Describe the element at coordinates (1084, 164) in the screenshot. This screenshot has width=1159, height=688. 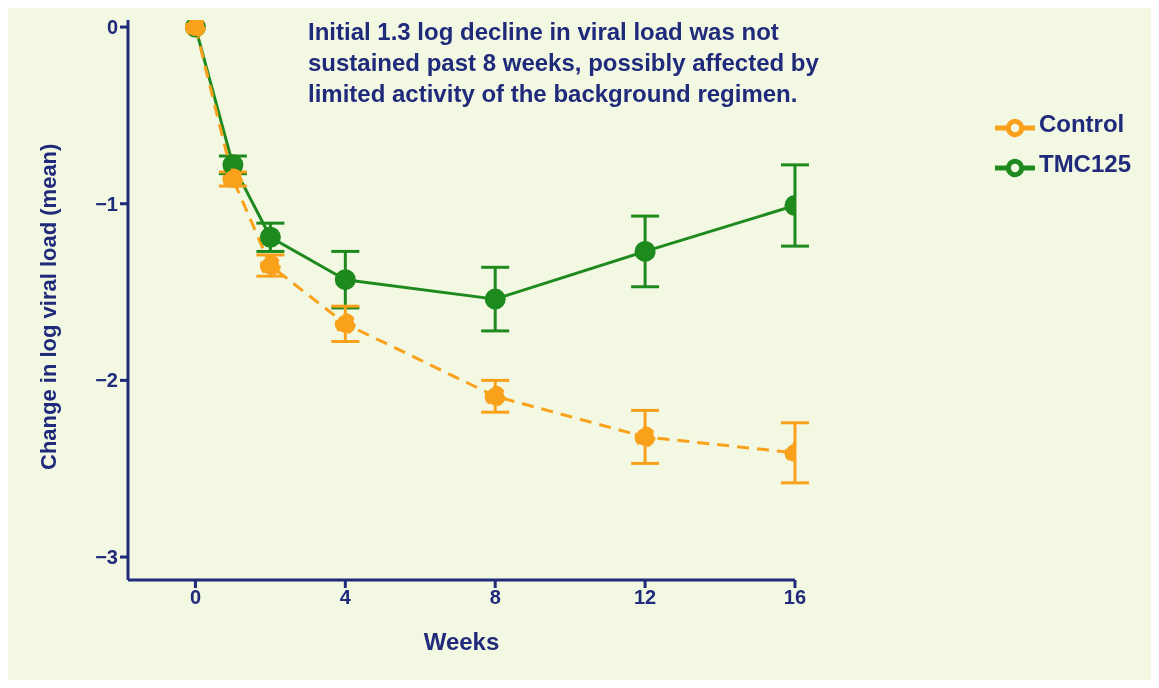
I see `legend-label: TMC125` at that location.